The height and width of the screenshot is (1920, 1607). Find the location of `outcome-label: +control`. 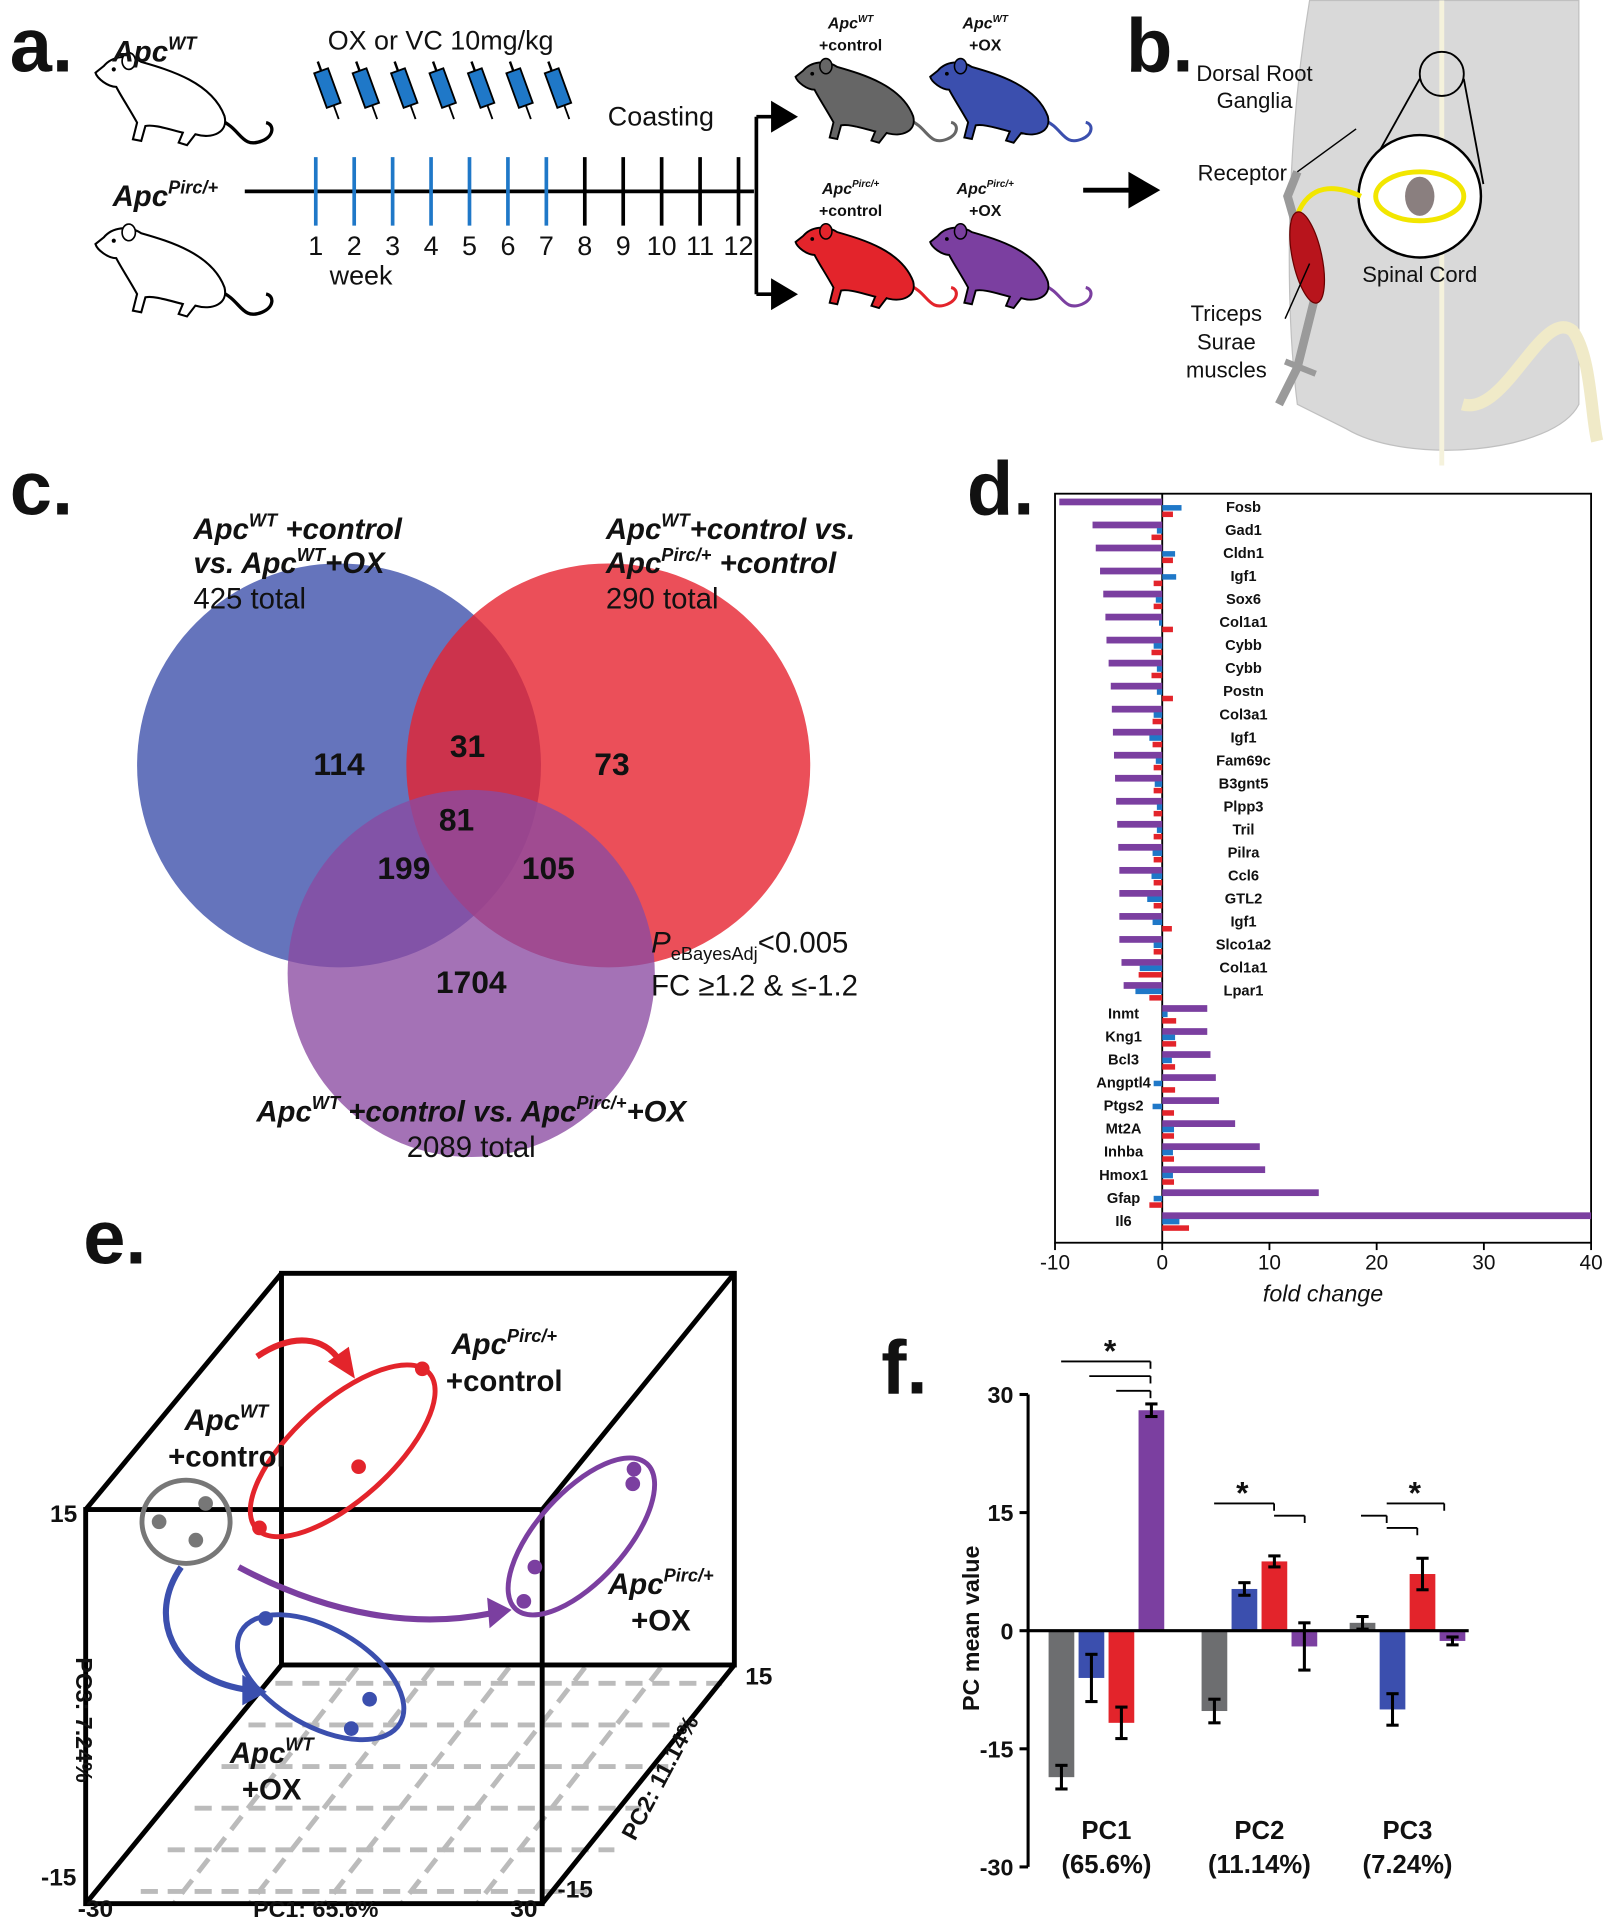

outcome-label: +control is located at coordinates (850, 46).